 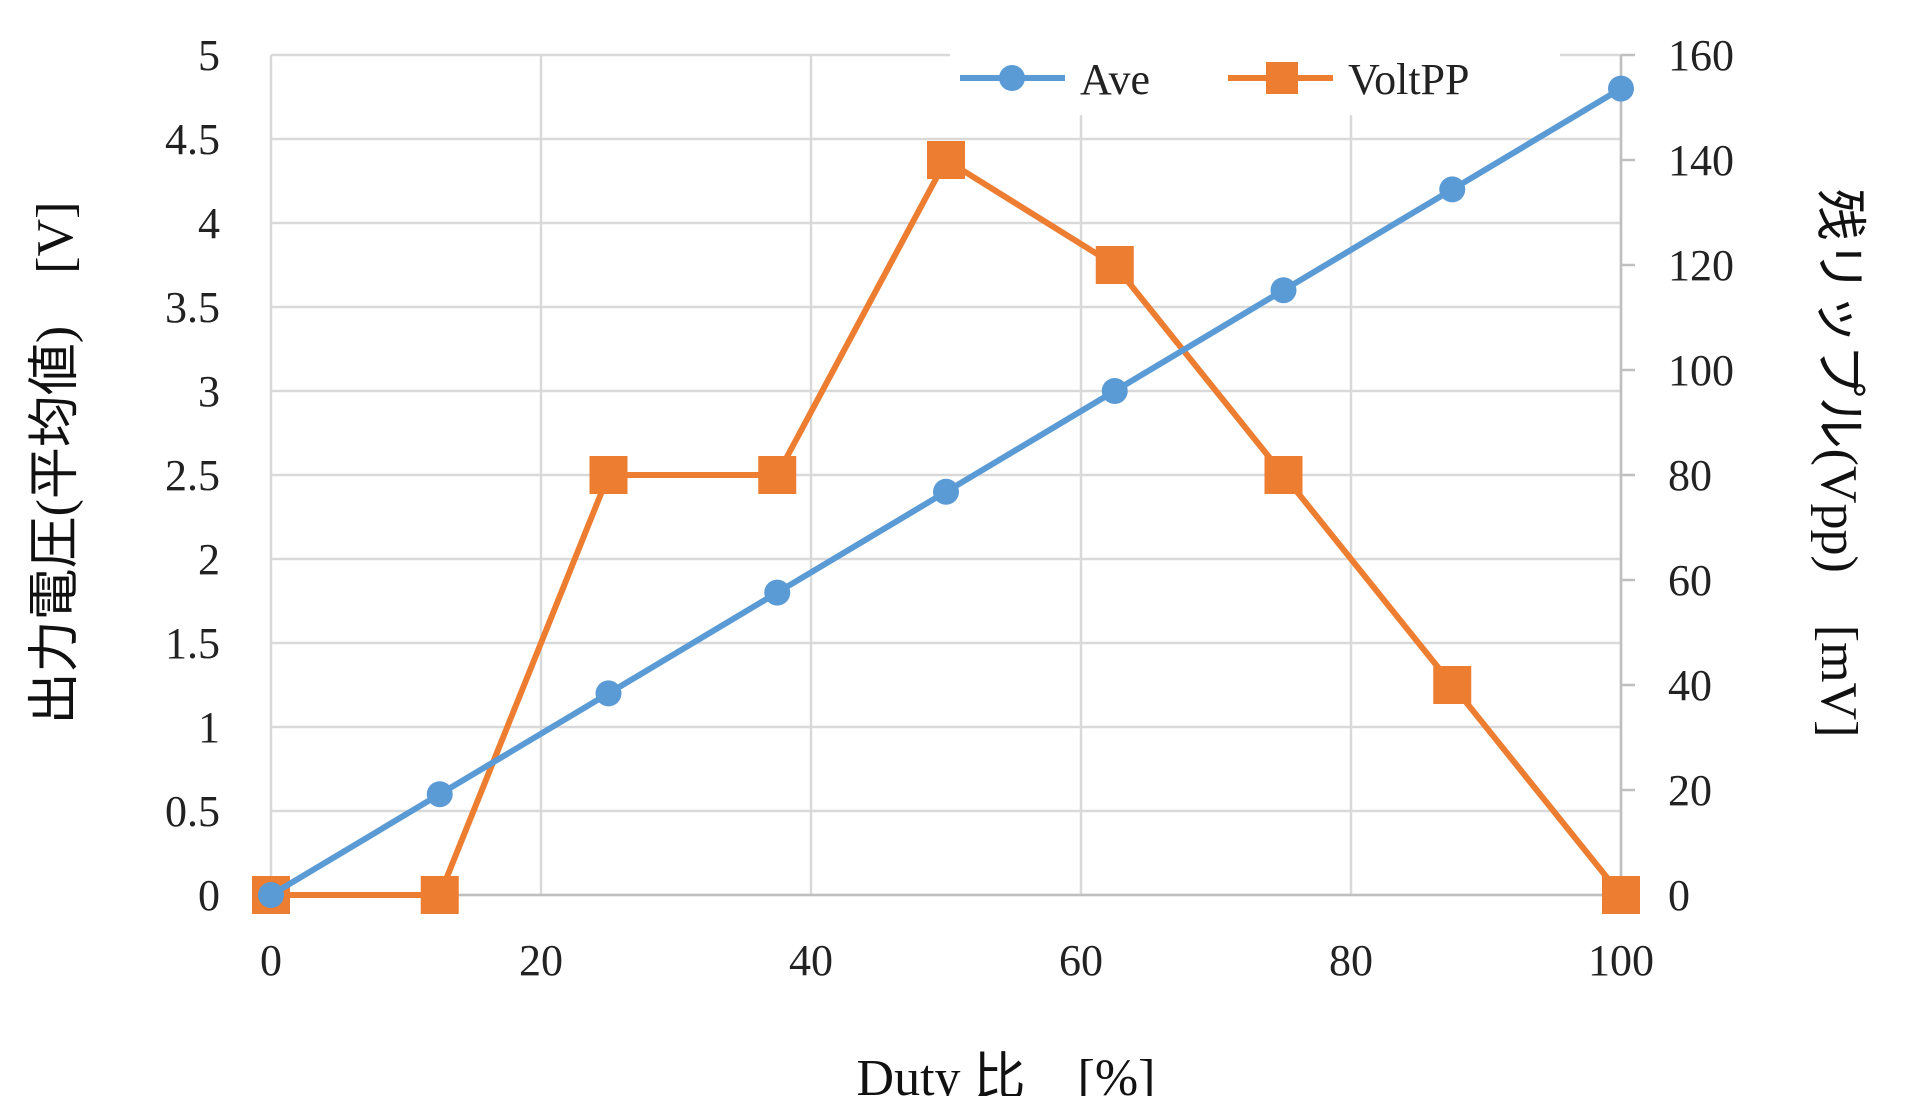 What do you see at coordinates (1701, 265) in the screenshot?
I see `y-right-tick-label: 120` at bounding box center [1701, 265].